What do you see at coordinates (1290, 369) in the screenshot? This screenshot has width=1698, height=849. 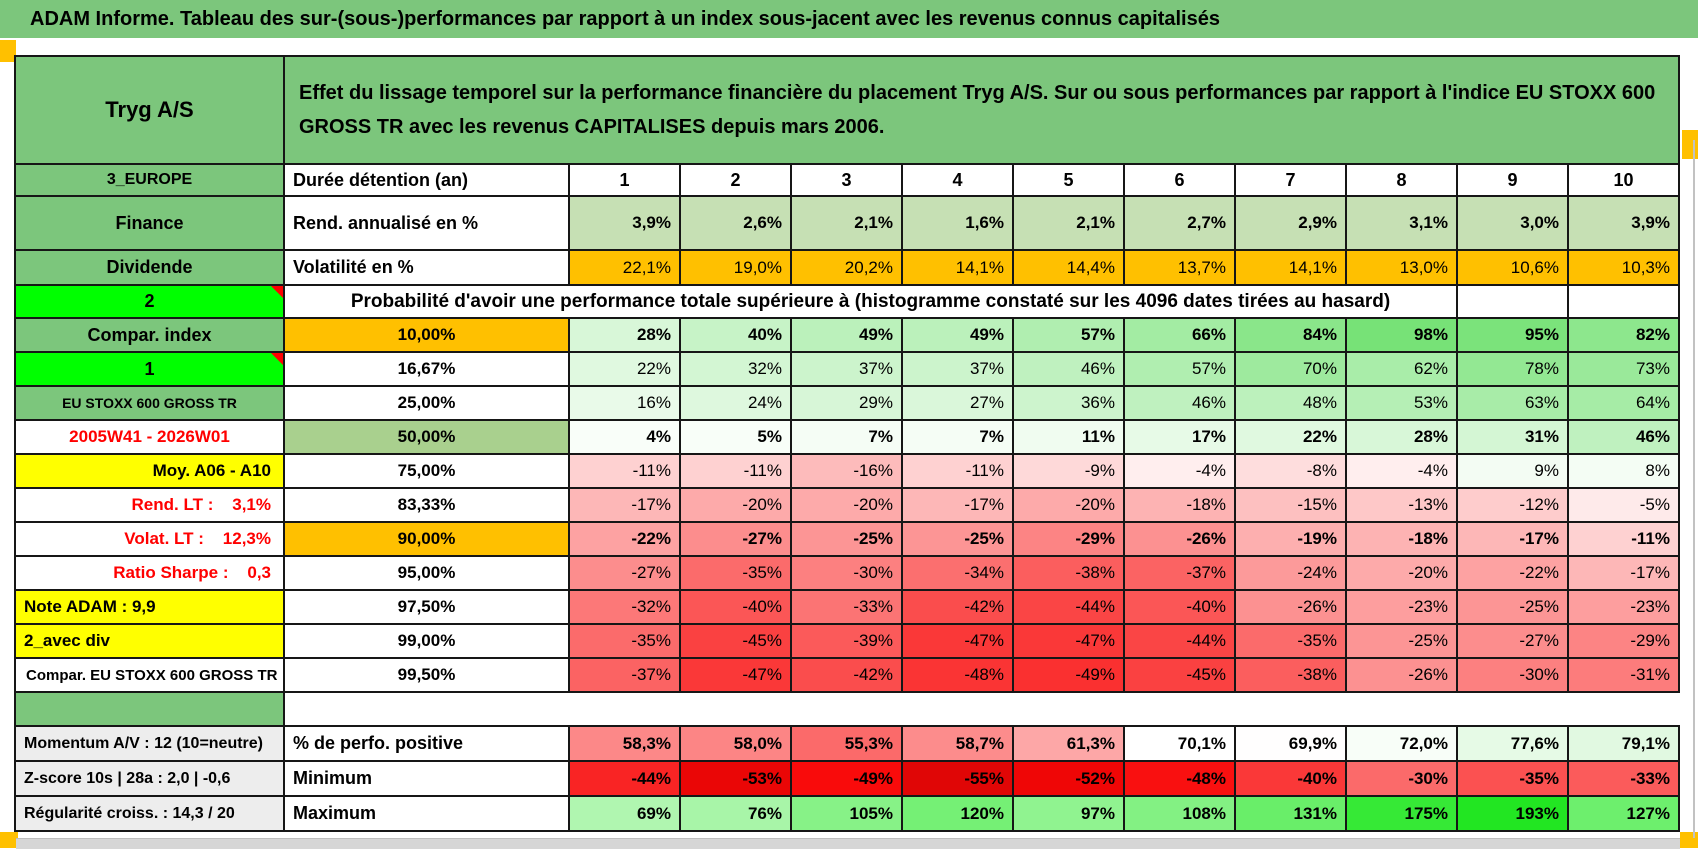 I see `data-cell: 70%` at bounding box center [1290, 369].